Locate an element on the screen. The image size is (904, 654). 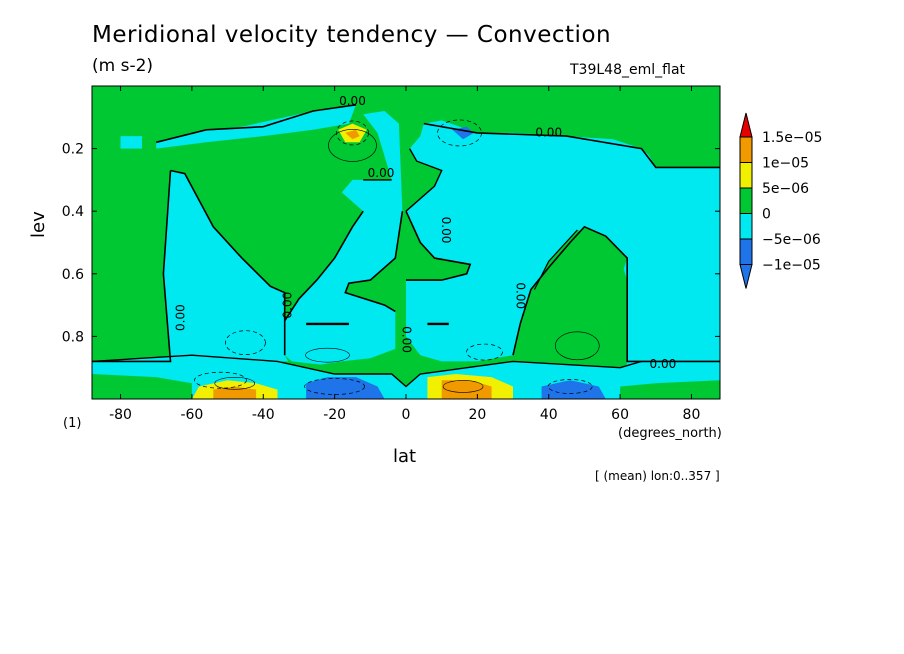
field-surface-min-nh is located at coordinates (573, 389).